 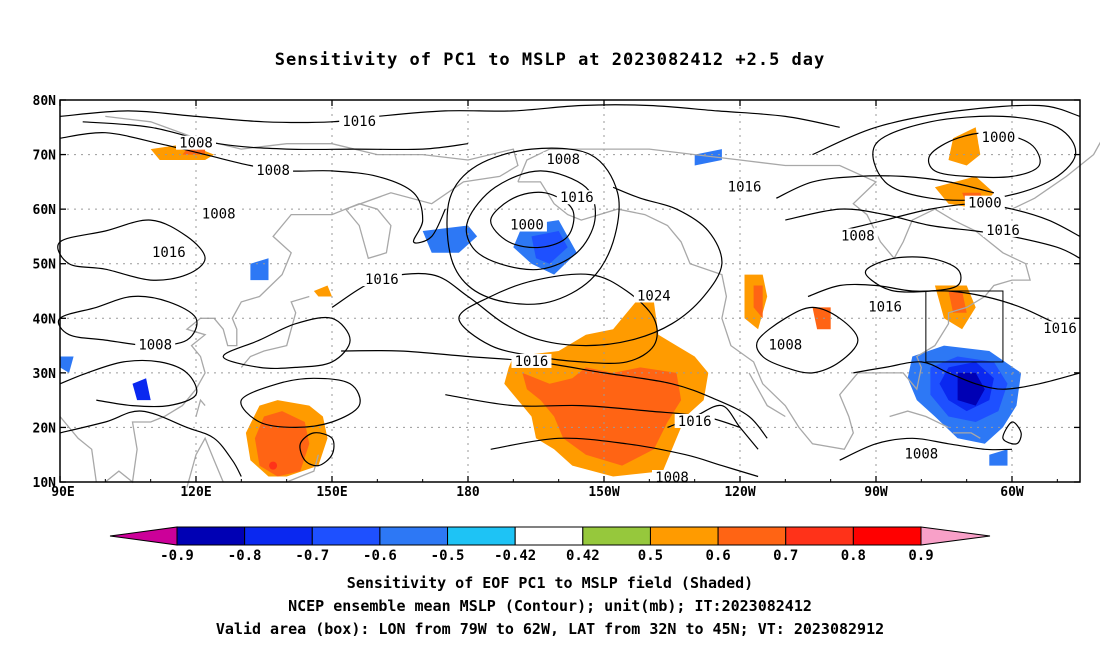 What do you see at coordinates (245, 556) in the screenshot?
I see `colorbar-label: -0.8` at bounding box center [245, 556].